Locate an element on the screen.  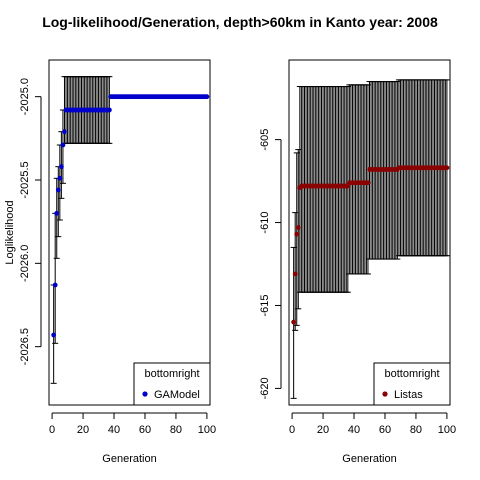
y-tick-label: -605 is located at coordinates (265, 140).